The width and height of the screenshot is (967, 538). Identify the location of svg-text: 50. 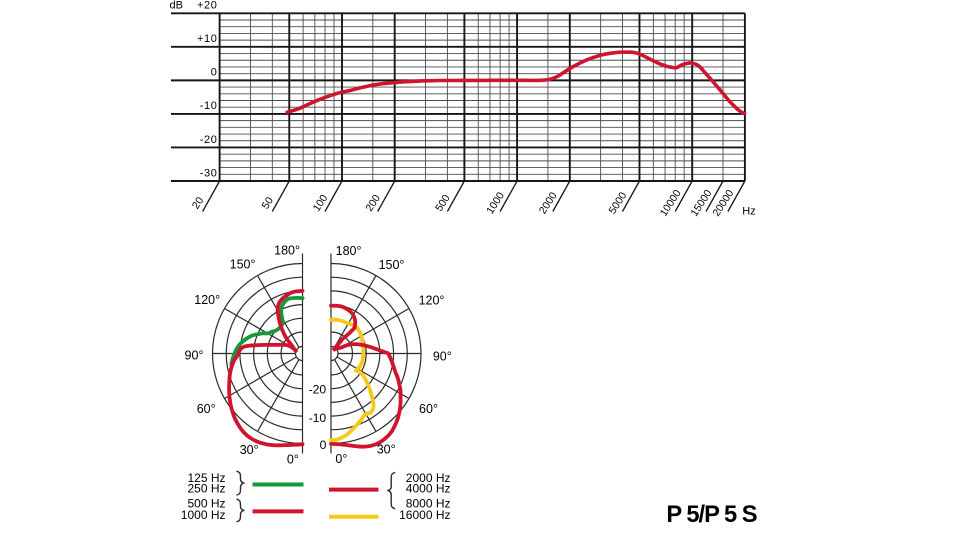
(268, 203).